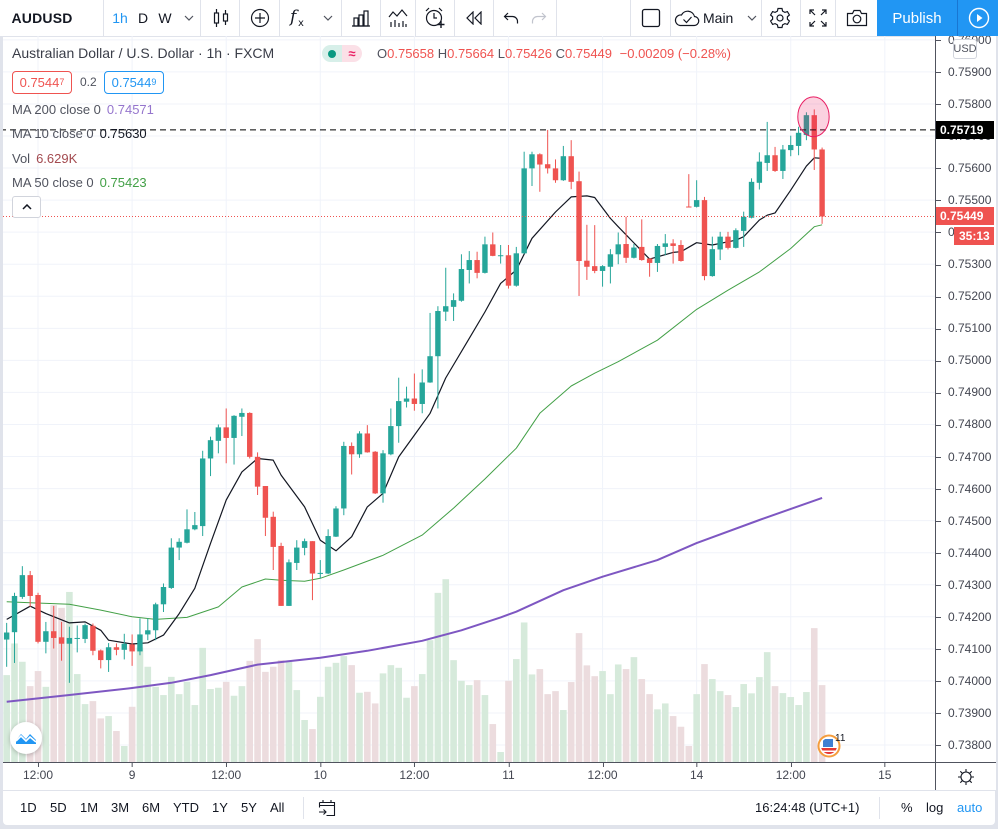 The width and height of the screenshot is (998, 829). I want to click on add-symbol-button, so click(260, 18).